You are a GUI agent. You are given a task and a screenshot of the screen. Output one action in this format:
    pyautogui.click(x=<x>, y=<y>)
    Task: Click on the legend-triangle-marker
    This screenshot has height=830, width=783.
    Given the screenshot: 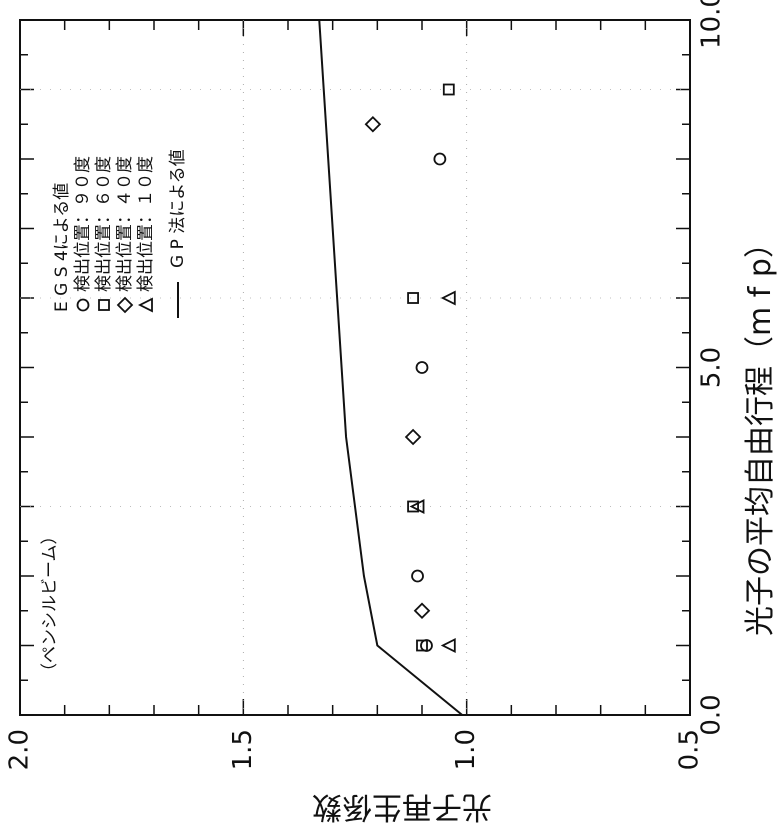 What is the action you would take?
    pyautogui.click(x=145, y=305)
    